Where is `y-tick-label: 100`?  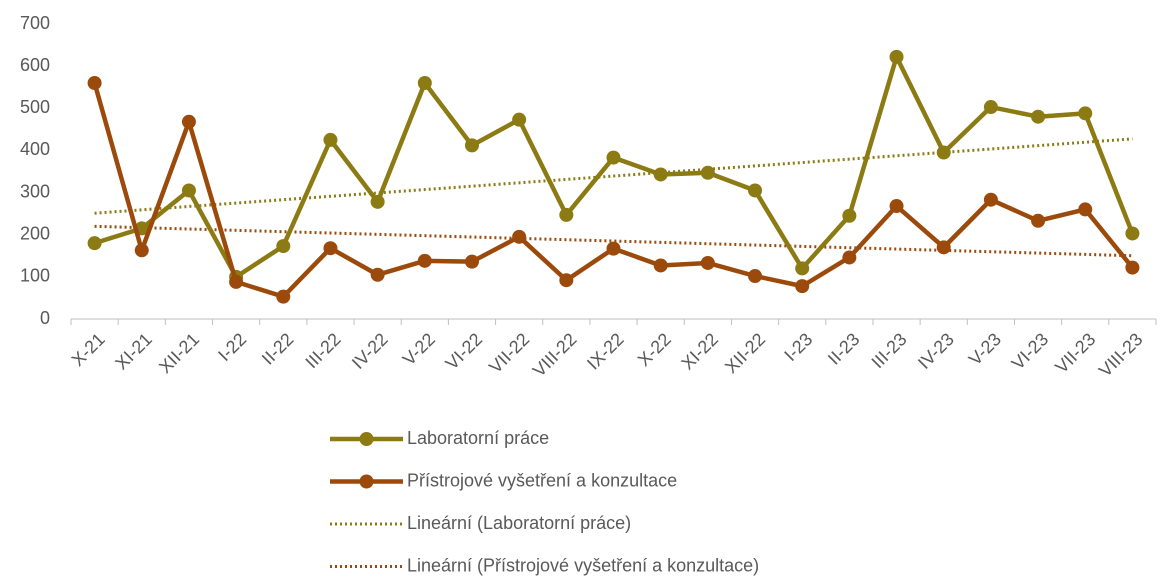 y-tick-label: 100 is located at coordinates (35, 276).